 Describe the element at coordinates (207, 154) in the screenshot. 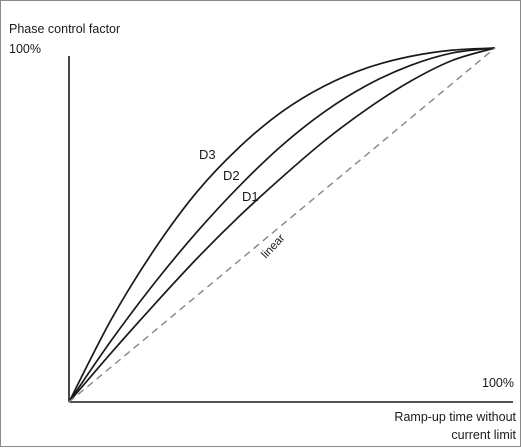

I see `series-label-d3: D3` at that location.